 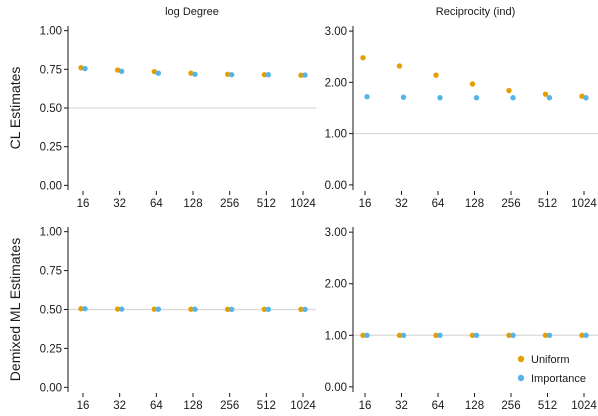 What do you see at coordinates (521, 359) in the screenshot?
I see `legend-uniform-marker` at bounding box center [521, 359].